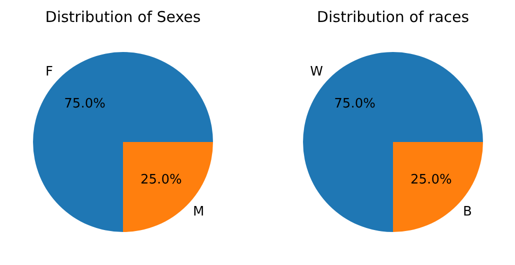  Describe the element at coordinates (49, 72) in the screenshot. I see `slice-label: F` at that location.